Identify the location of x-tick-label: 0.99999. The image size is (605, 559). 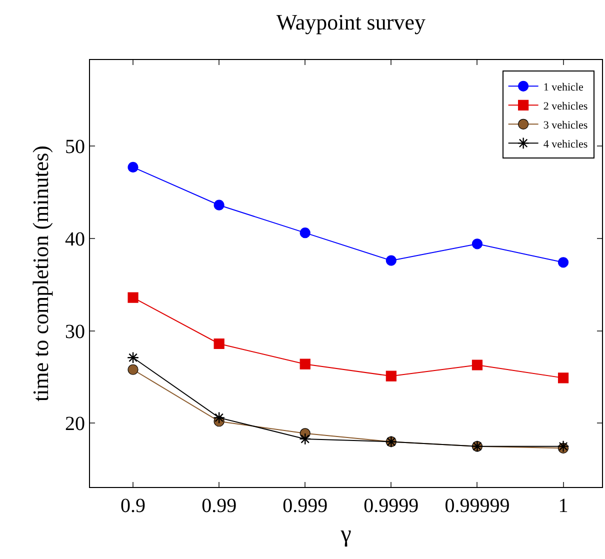
(477, 506).